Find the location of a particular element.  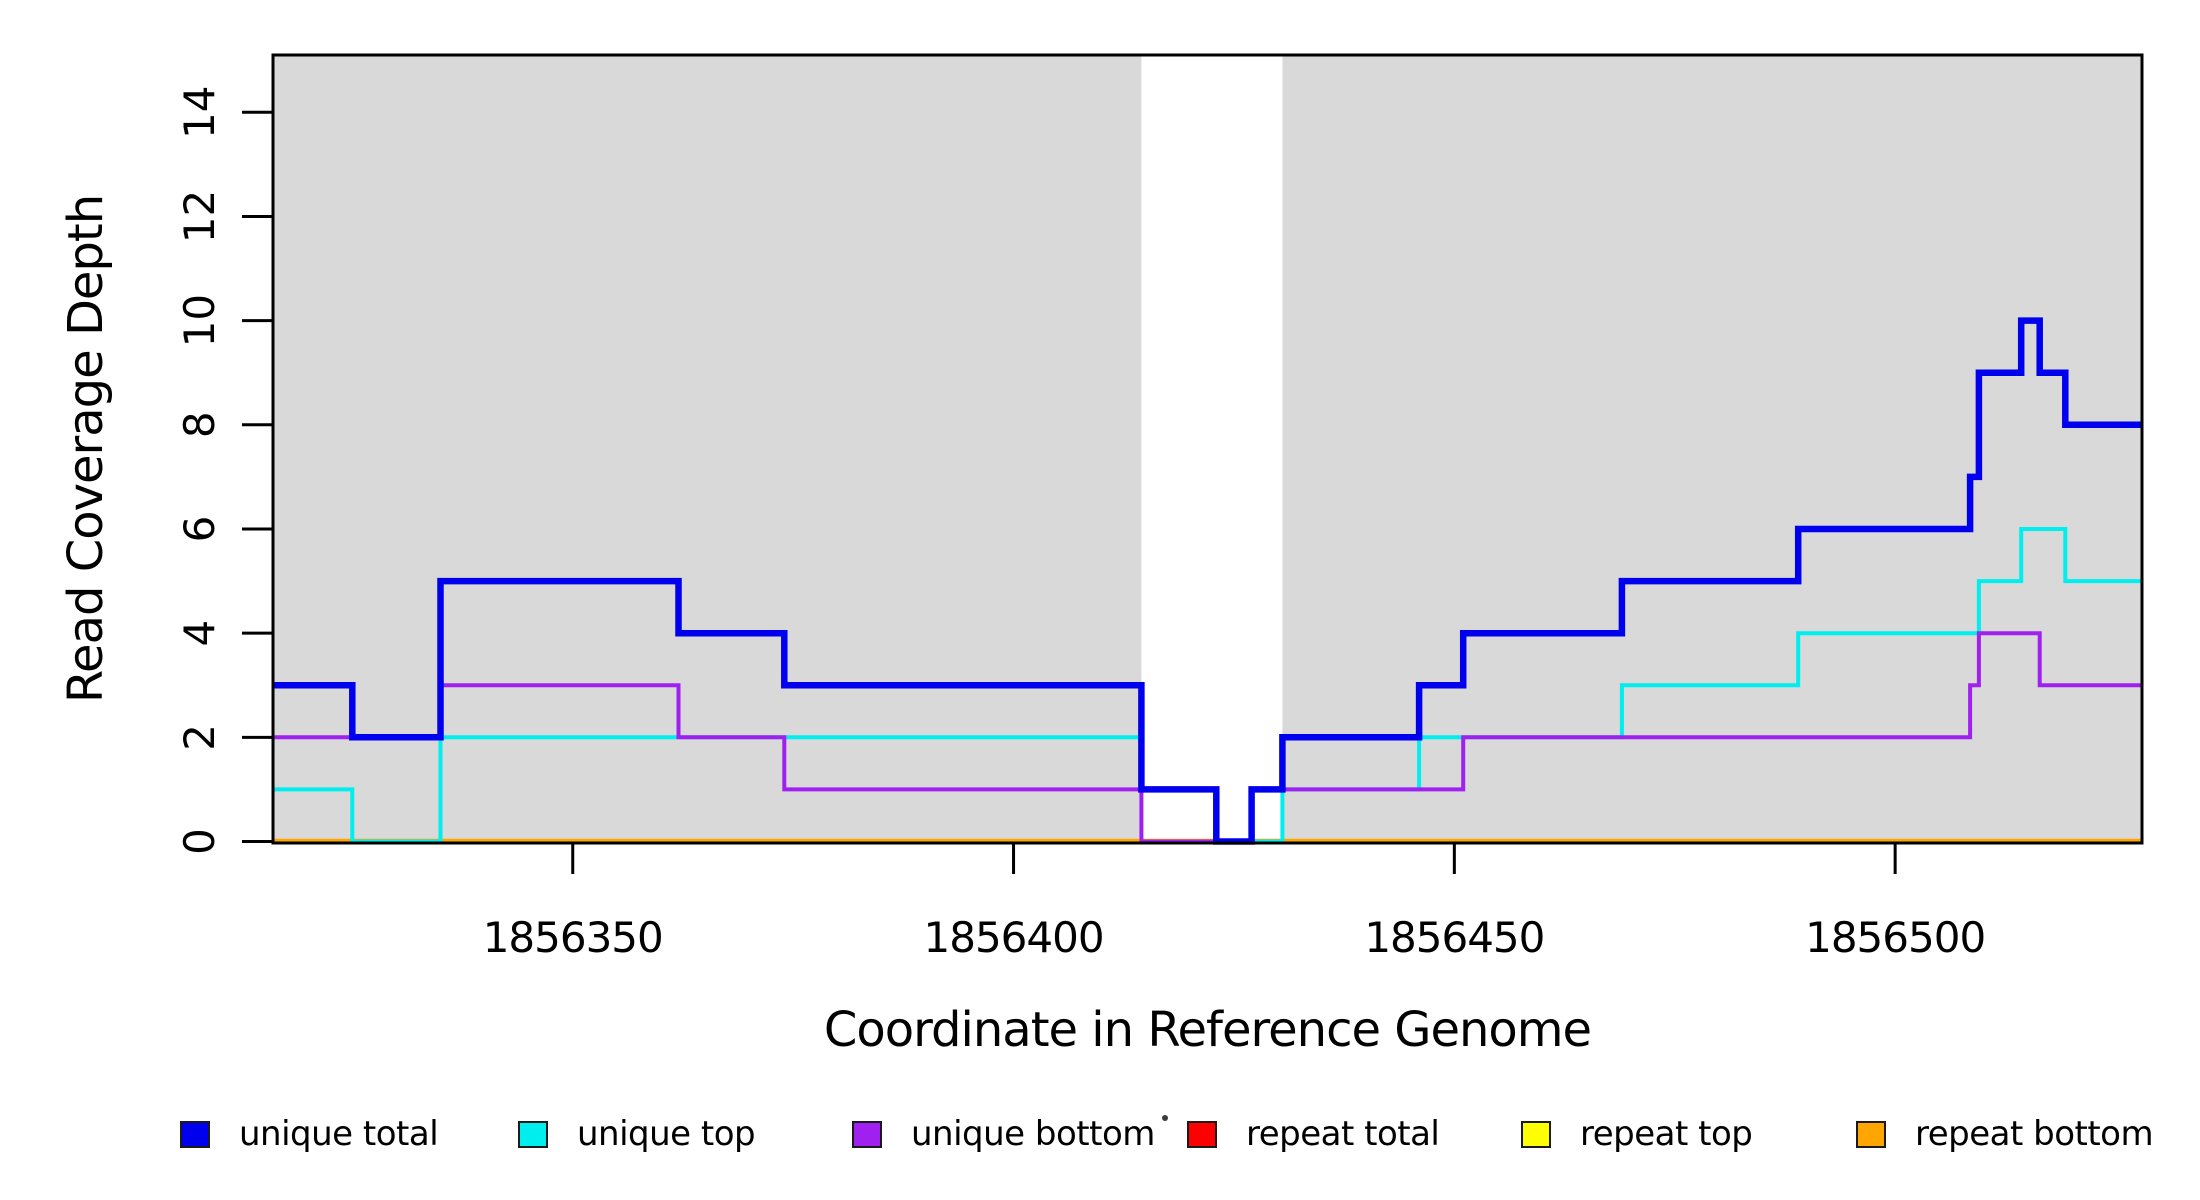

y-tick-label: 10 is located at coordinates (199, 320).